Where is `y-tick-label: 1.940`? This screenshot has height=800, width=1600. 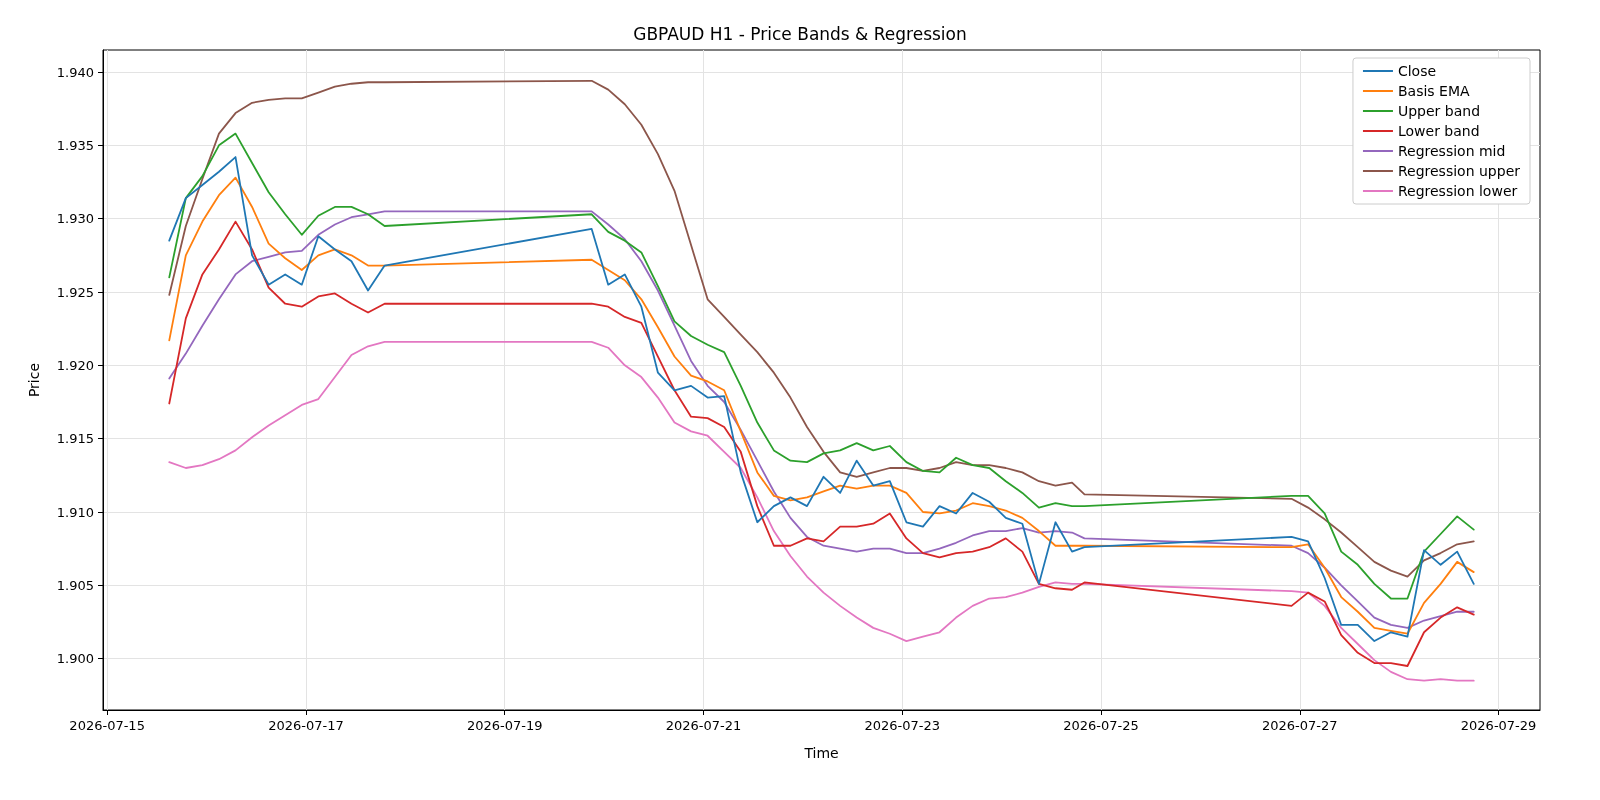
y-tick-label: 1.940 is located at coordinates (75, 72).